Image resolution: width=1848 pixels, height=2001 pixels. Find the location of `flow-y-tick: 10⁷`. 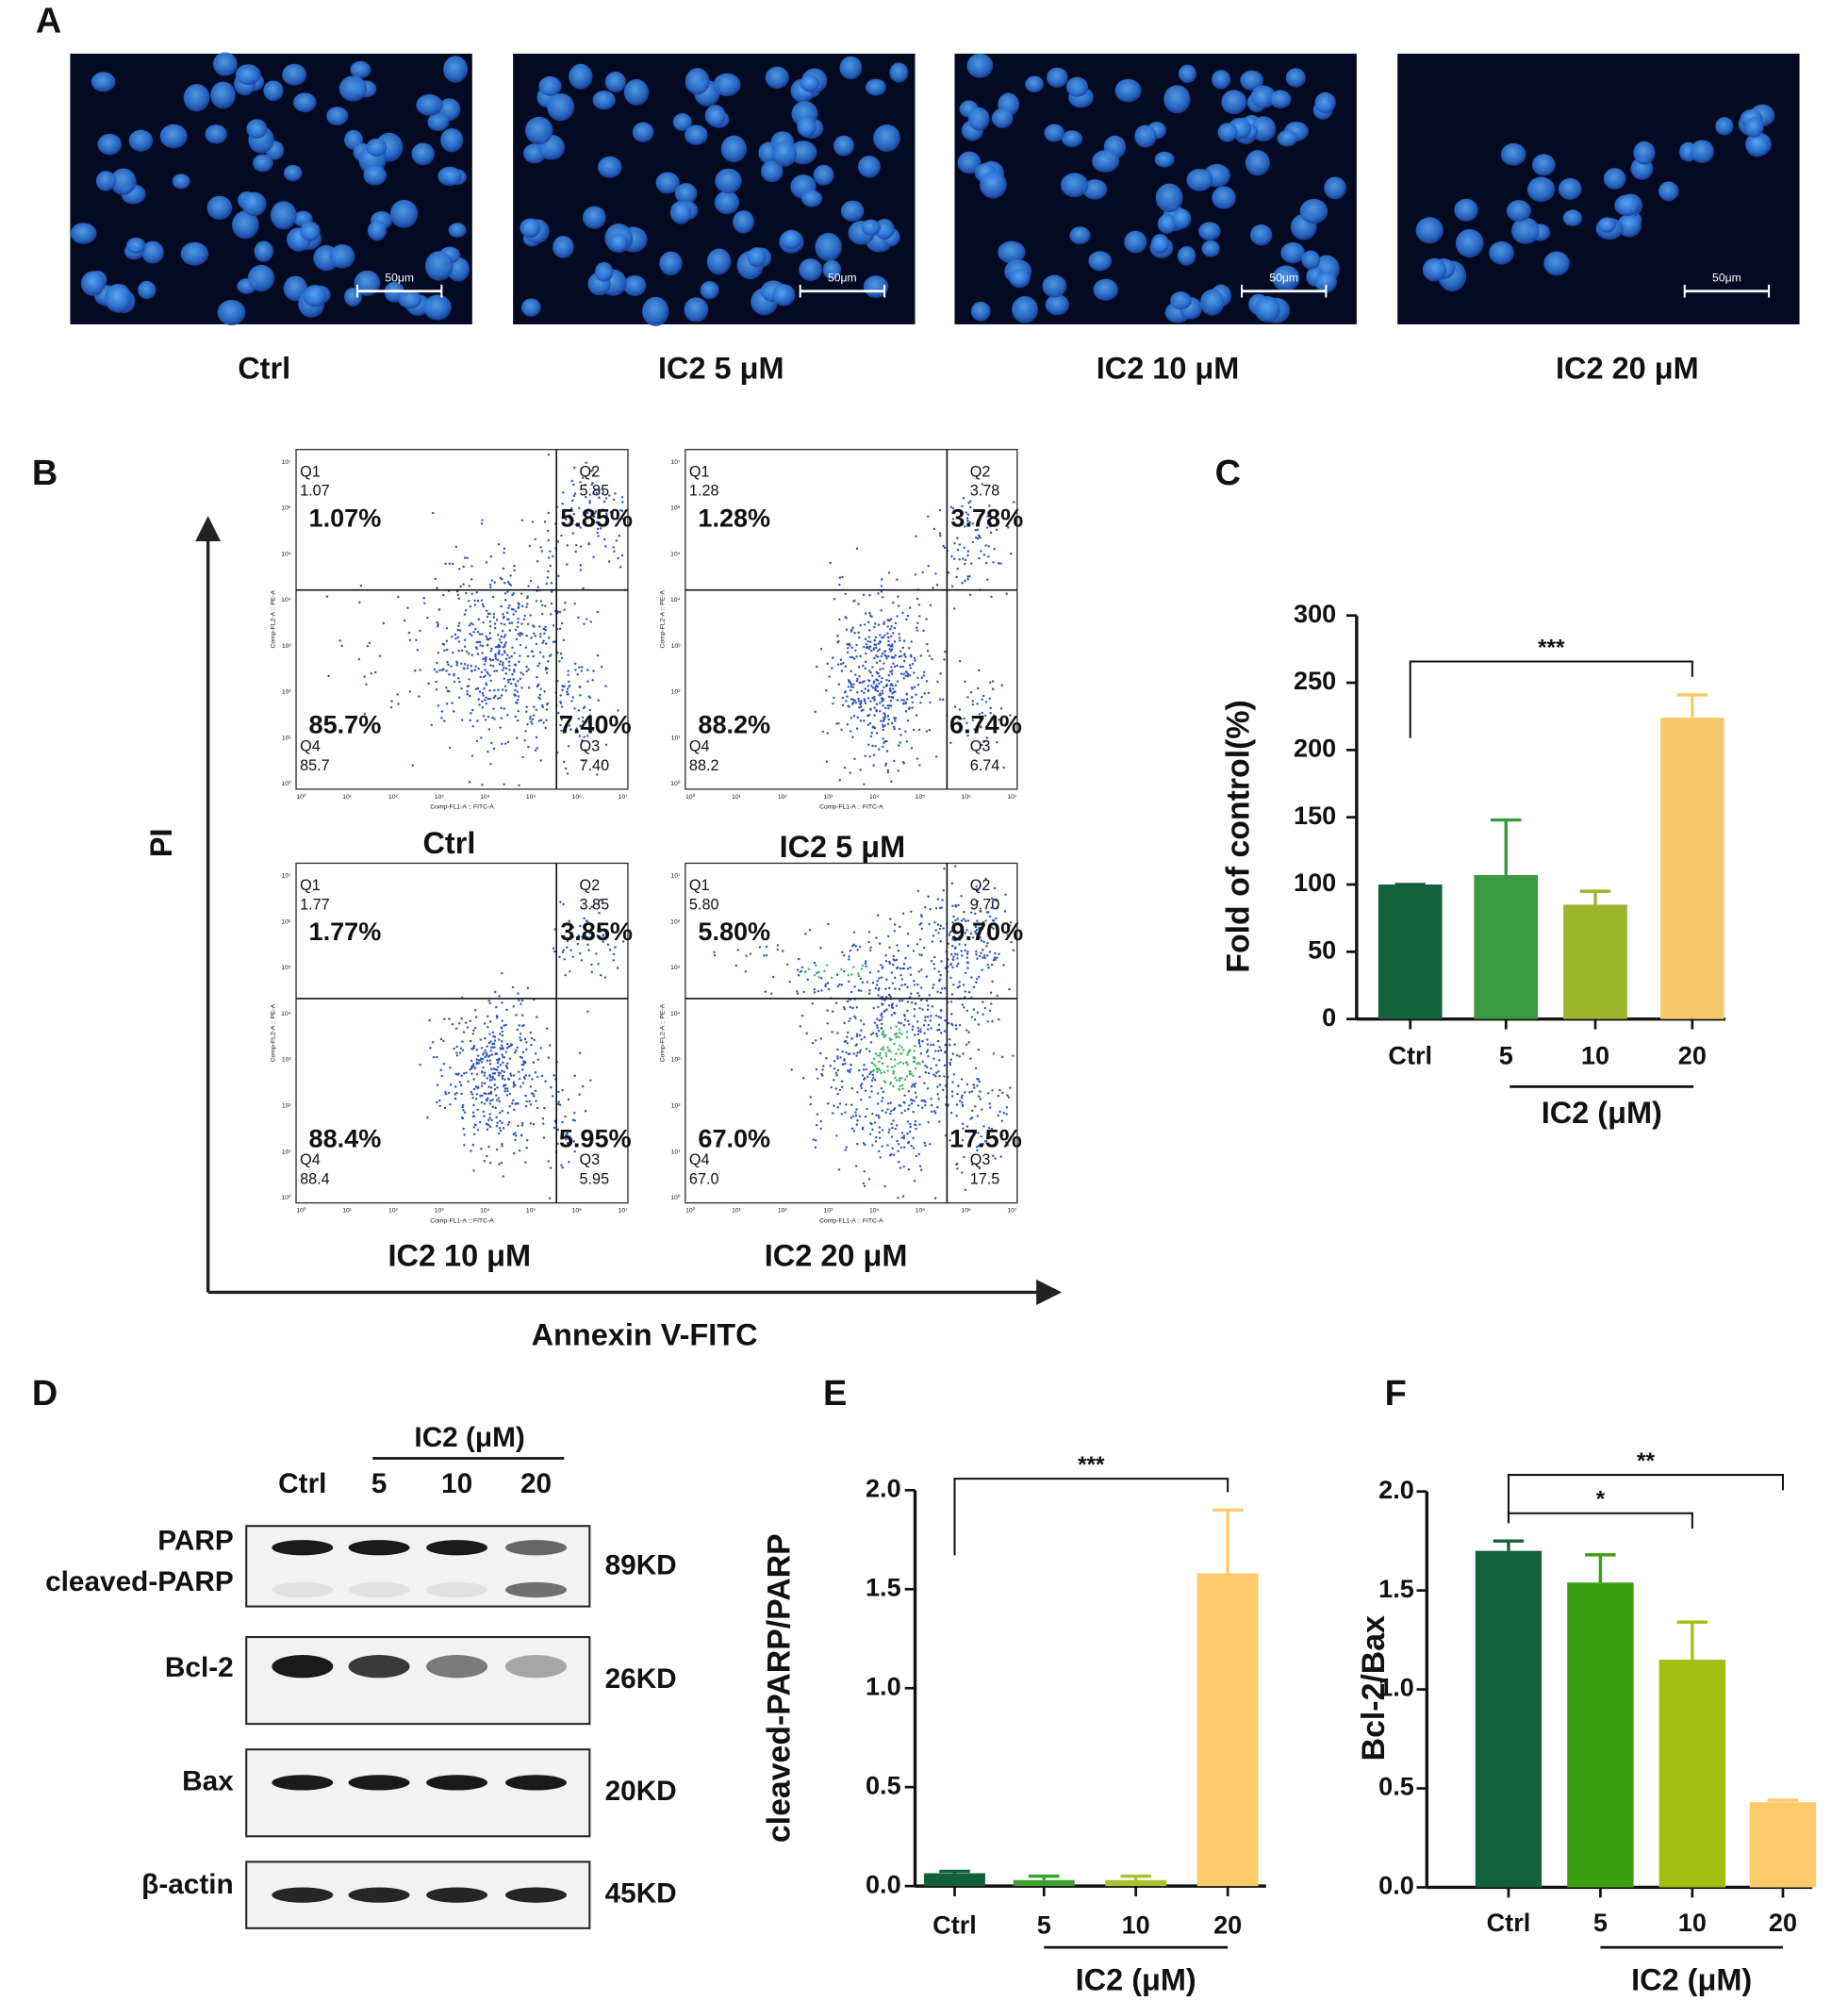

flow-y-tick: 10⁷ is located at coordinates (676, 876).